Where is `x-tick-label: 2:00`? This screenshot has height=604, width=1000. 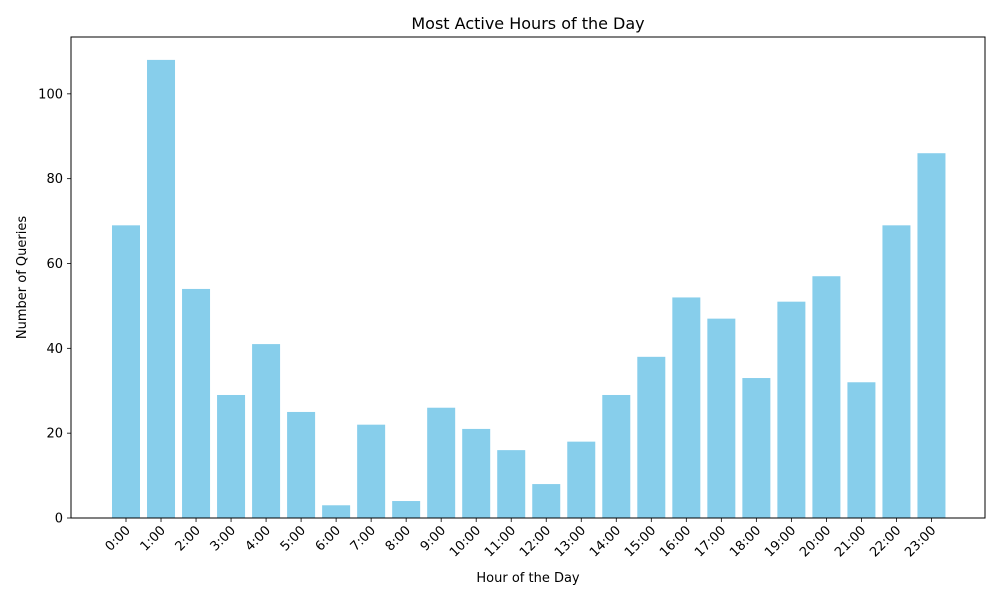 x-tick-label: 2:00 is located at coordinates (188, 538).